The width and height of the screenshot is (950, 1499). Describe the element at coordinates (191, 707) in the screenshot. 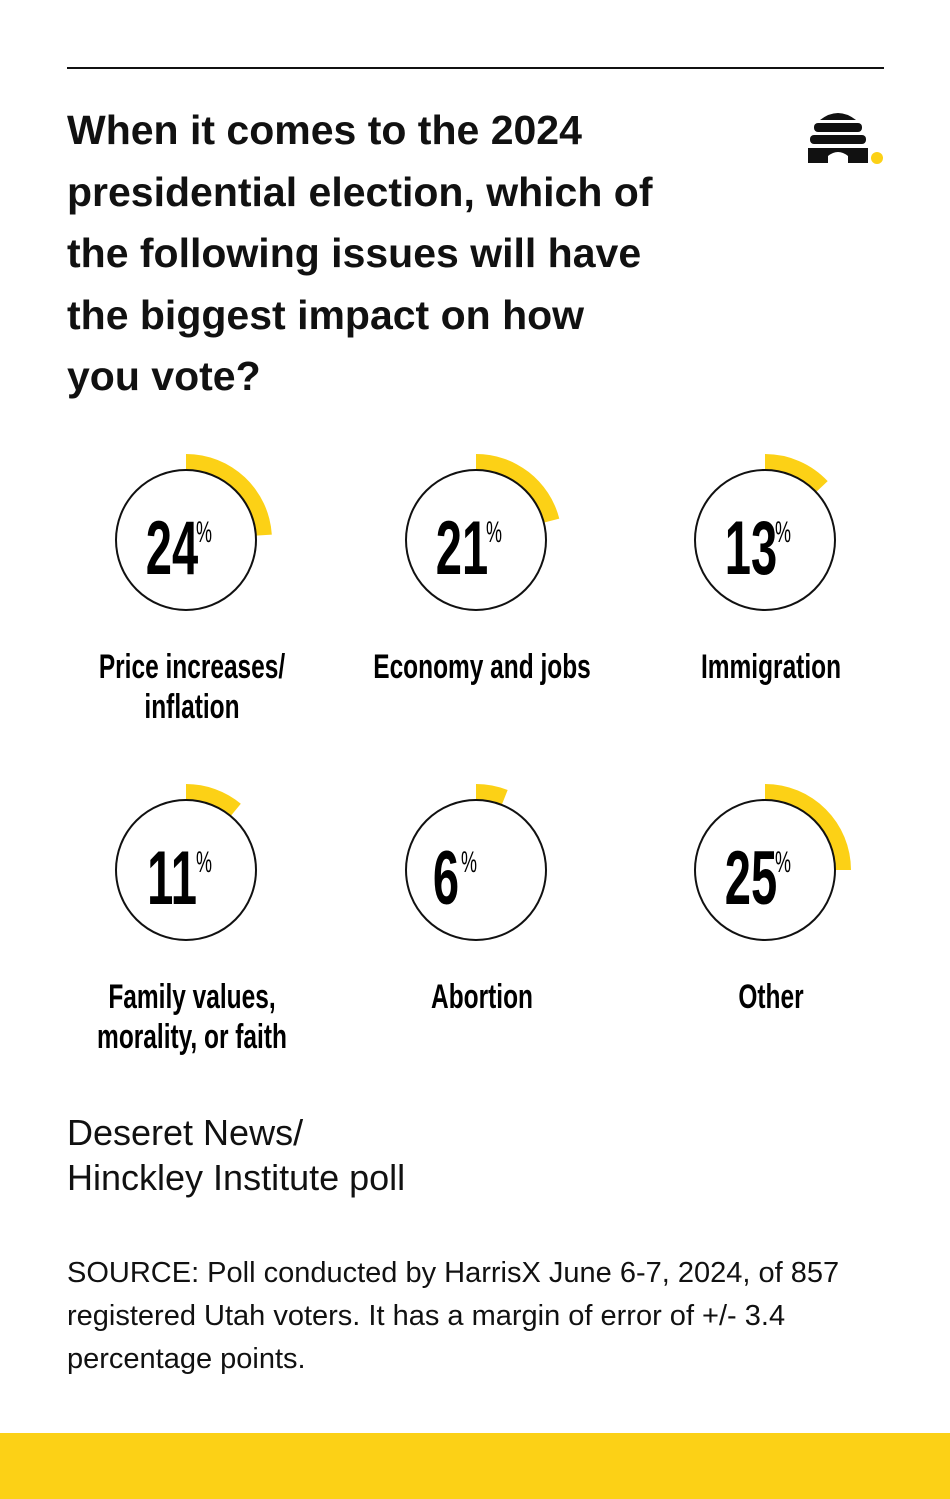

I see `category-label: inflation` at that location.